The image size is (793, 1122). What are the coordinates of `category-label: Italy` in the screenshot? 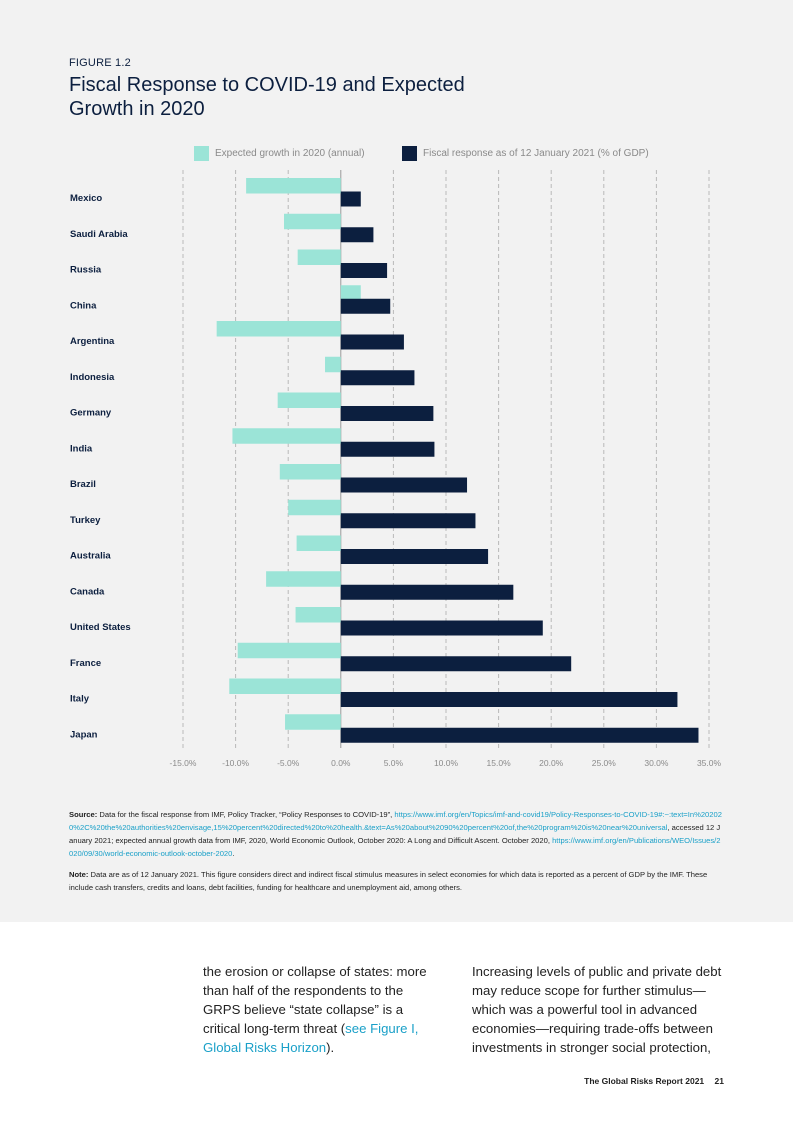 It's located at (80, 699).